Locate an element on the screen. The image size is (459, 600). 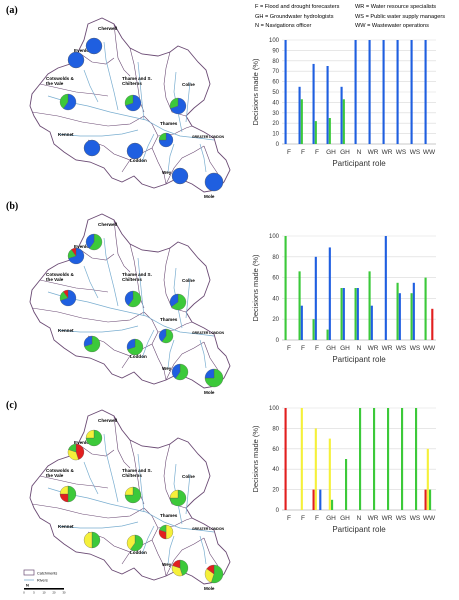
map-label-evenlode: Evenlode is located at coordinates (84, 442).